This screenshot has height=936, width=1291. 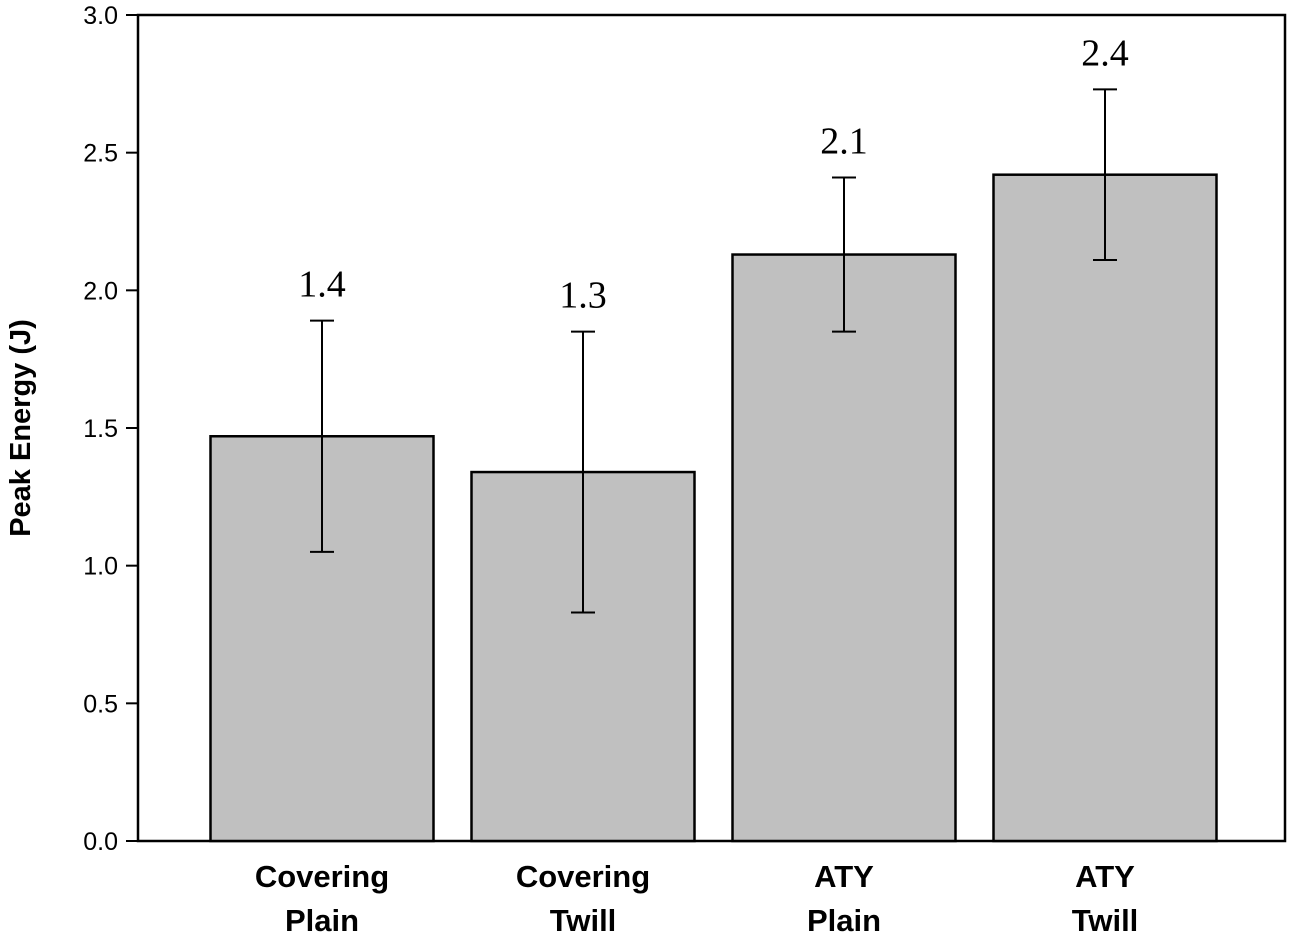 What do you see at coordinates (100, 16) in the screenshot?
I see `y-tick-label: 3.0` at bounding box center [100, 16].